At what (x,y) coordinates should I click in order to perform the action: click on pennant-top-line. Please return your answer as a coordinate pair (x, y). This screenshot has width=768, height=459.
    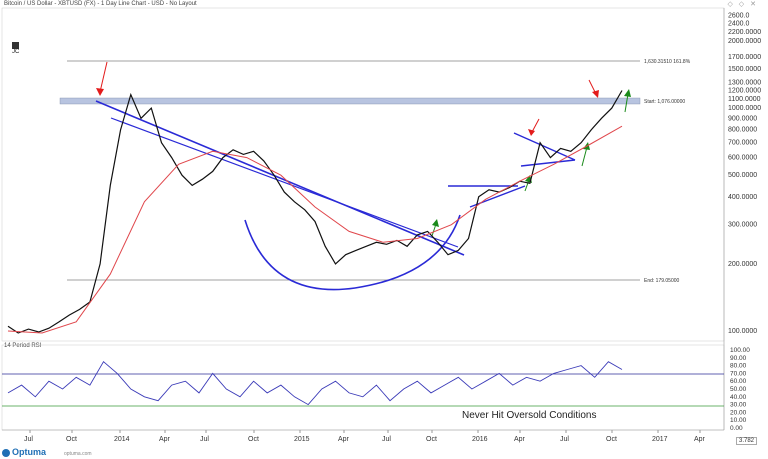
    Looking at the image, I should click on (544, 146).